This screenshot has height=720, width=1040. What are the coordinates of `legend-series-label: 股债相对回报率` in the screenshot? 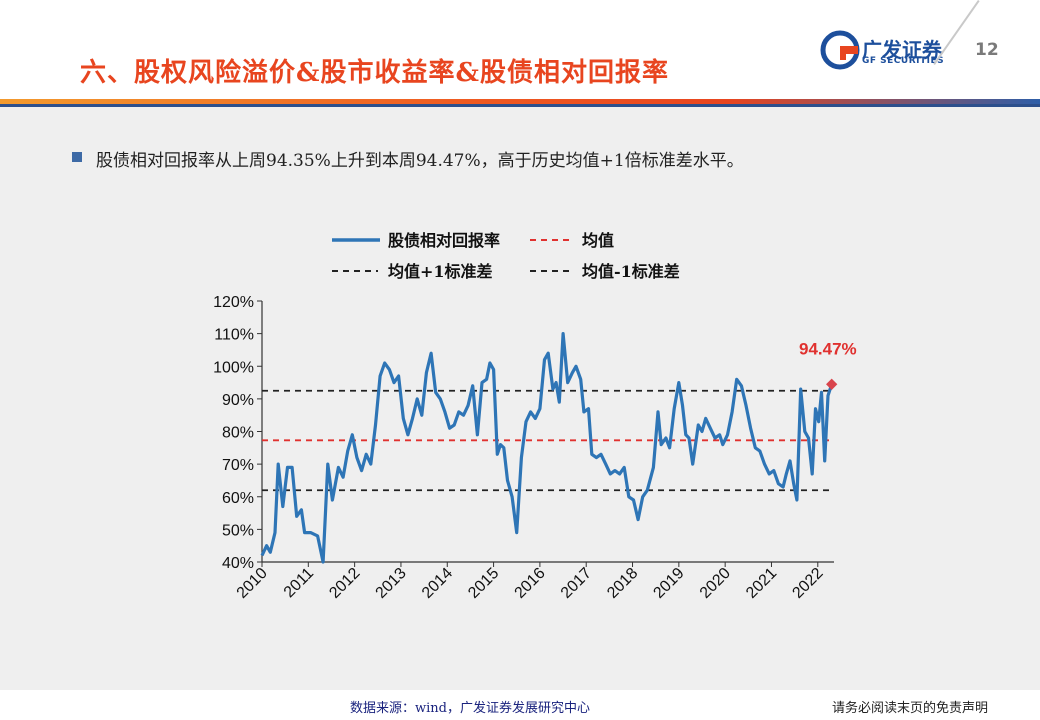 It's located at (444, 240).